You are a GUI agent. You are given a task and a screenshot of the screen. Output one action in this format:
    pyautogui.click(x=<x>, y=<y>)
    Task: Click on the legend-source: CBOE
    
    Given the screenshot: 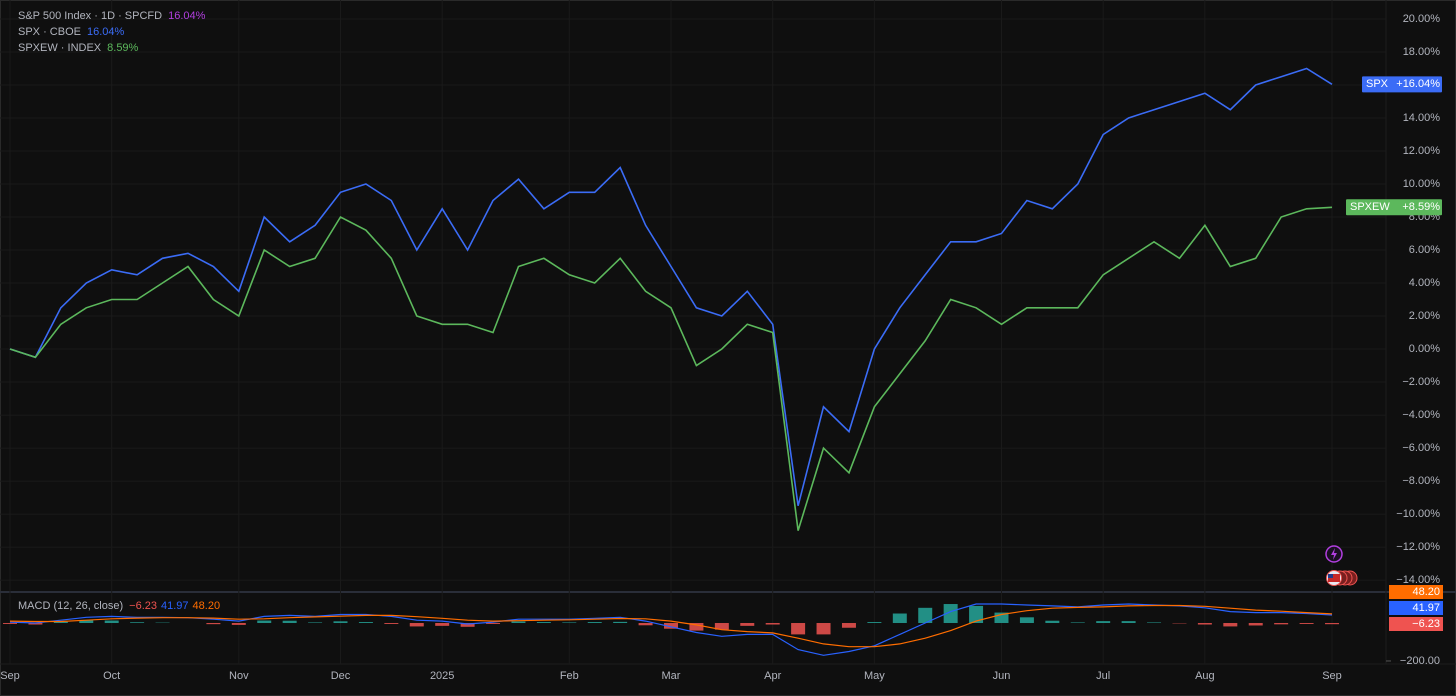 What is the action you would take?
    pyautogui.click(x=65, y=32)
    